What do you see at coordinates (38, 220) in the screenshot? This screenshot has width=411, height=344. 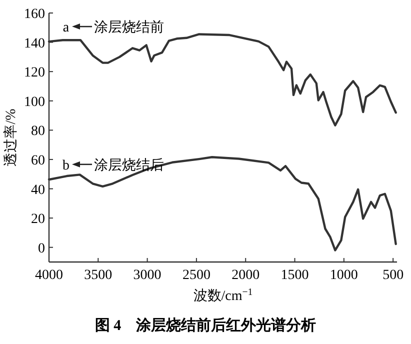 I see `y-tick-label: 20` at bounding box center [38, 220].